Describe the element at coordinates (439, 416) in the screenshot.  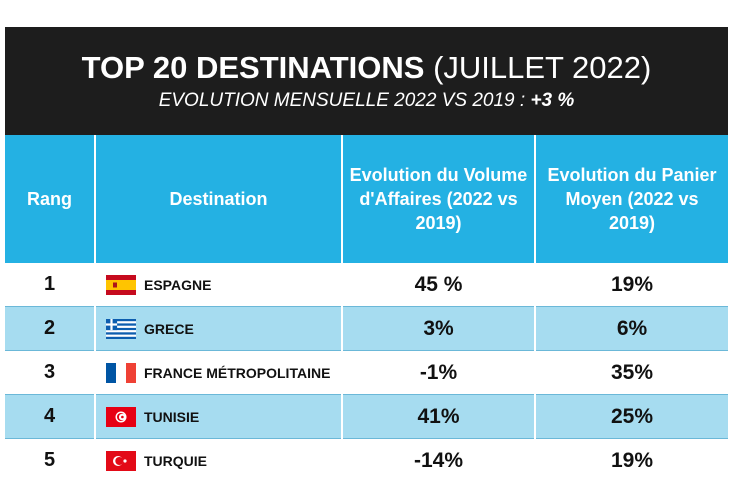
I see `volume-cell: 41%` at that location.